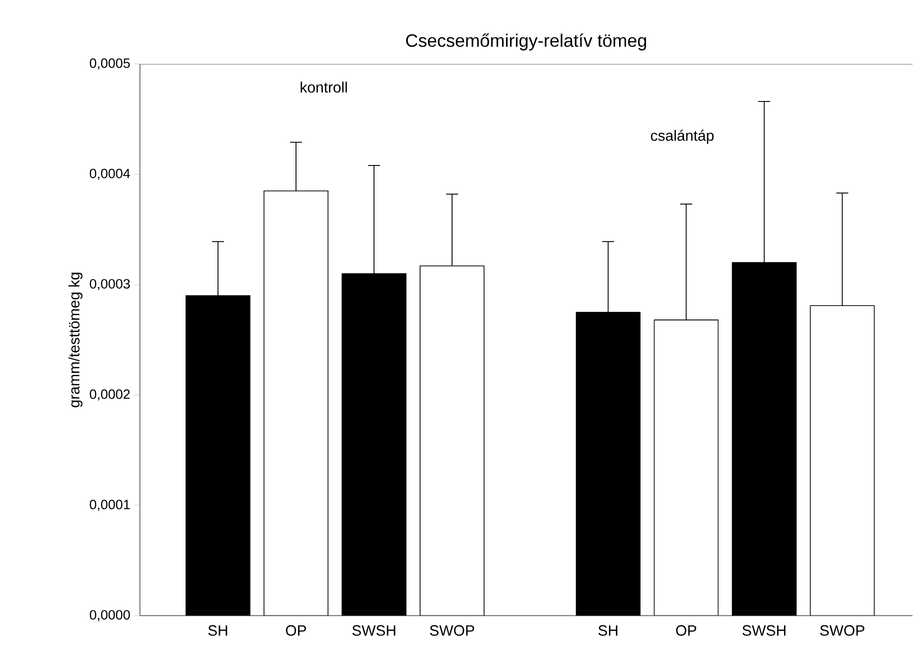 This screenshot has width=913, height=655. I want to click on annotation: kontroll, so click(323, 87).